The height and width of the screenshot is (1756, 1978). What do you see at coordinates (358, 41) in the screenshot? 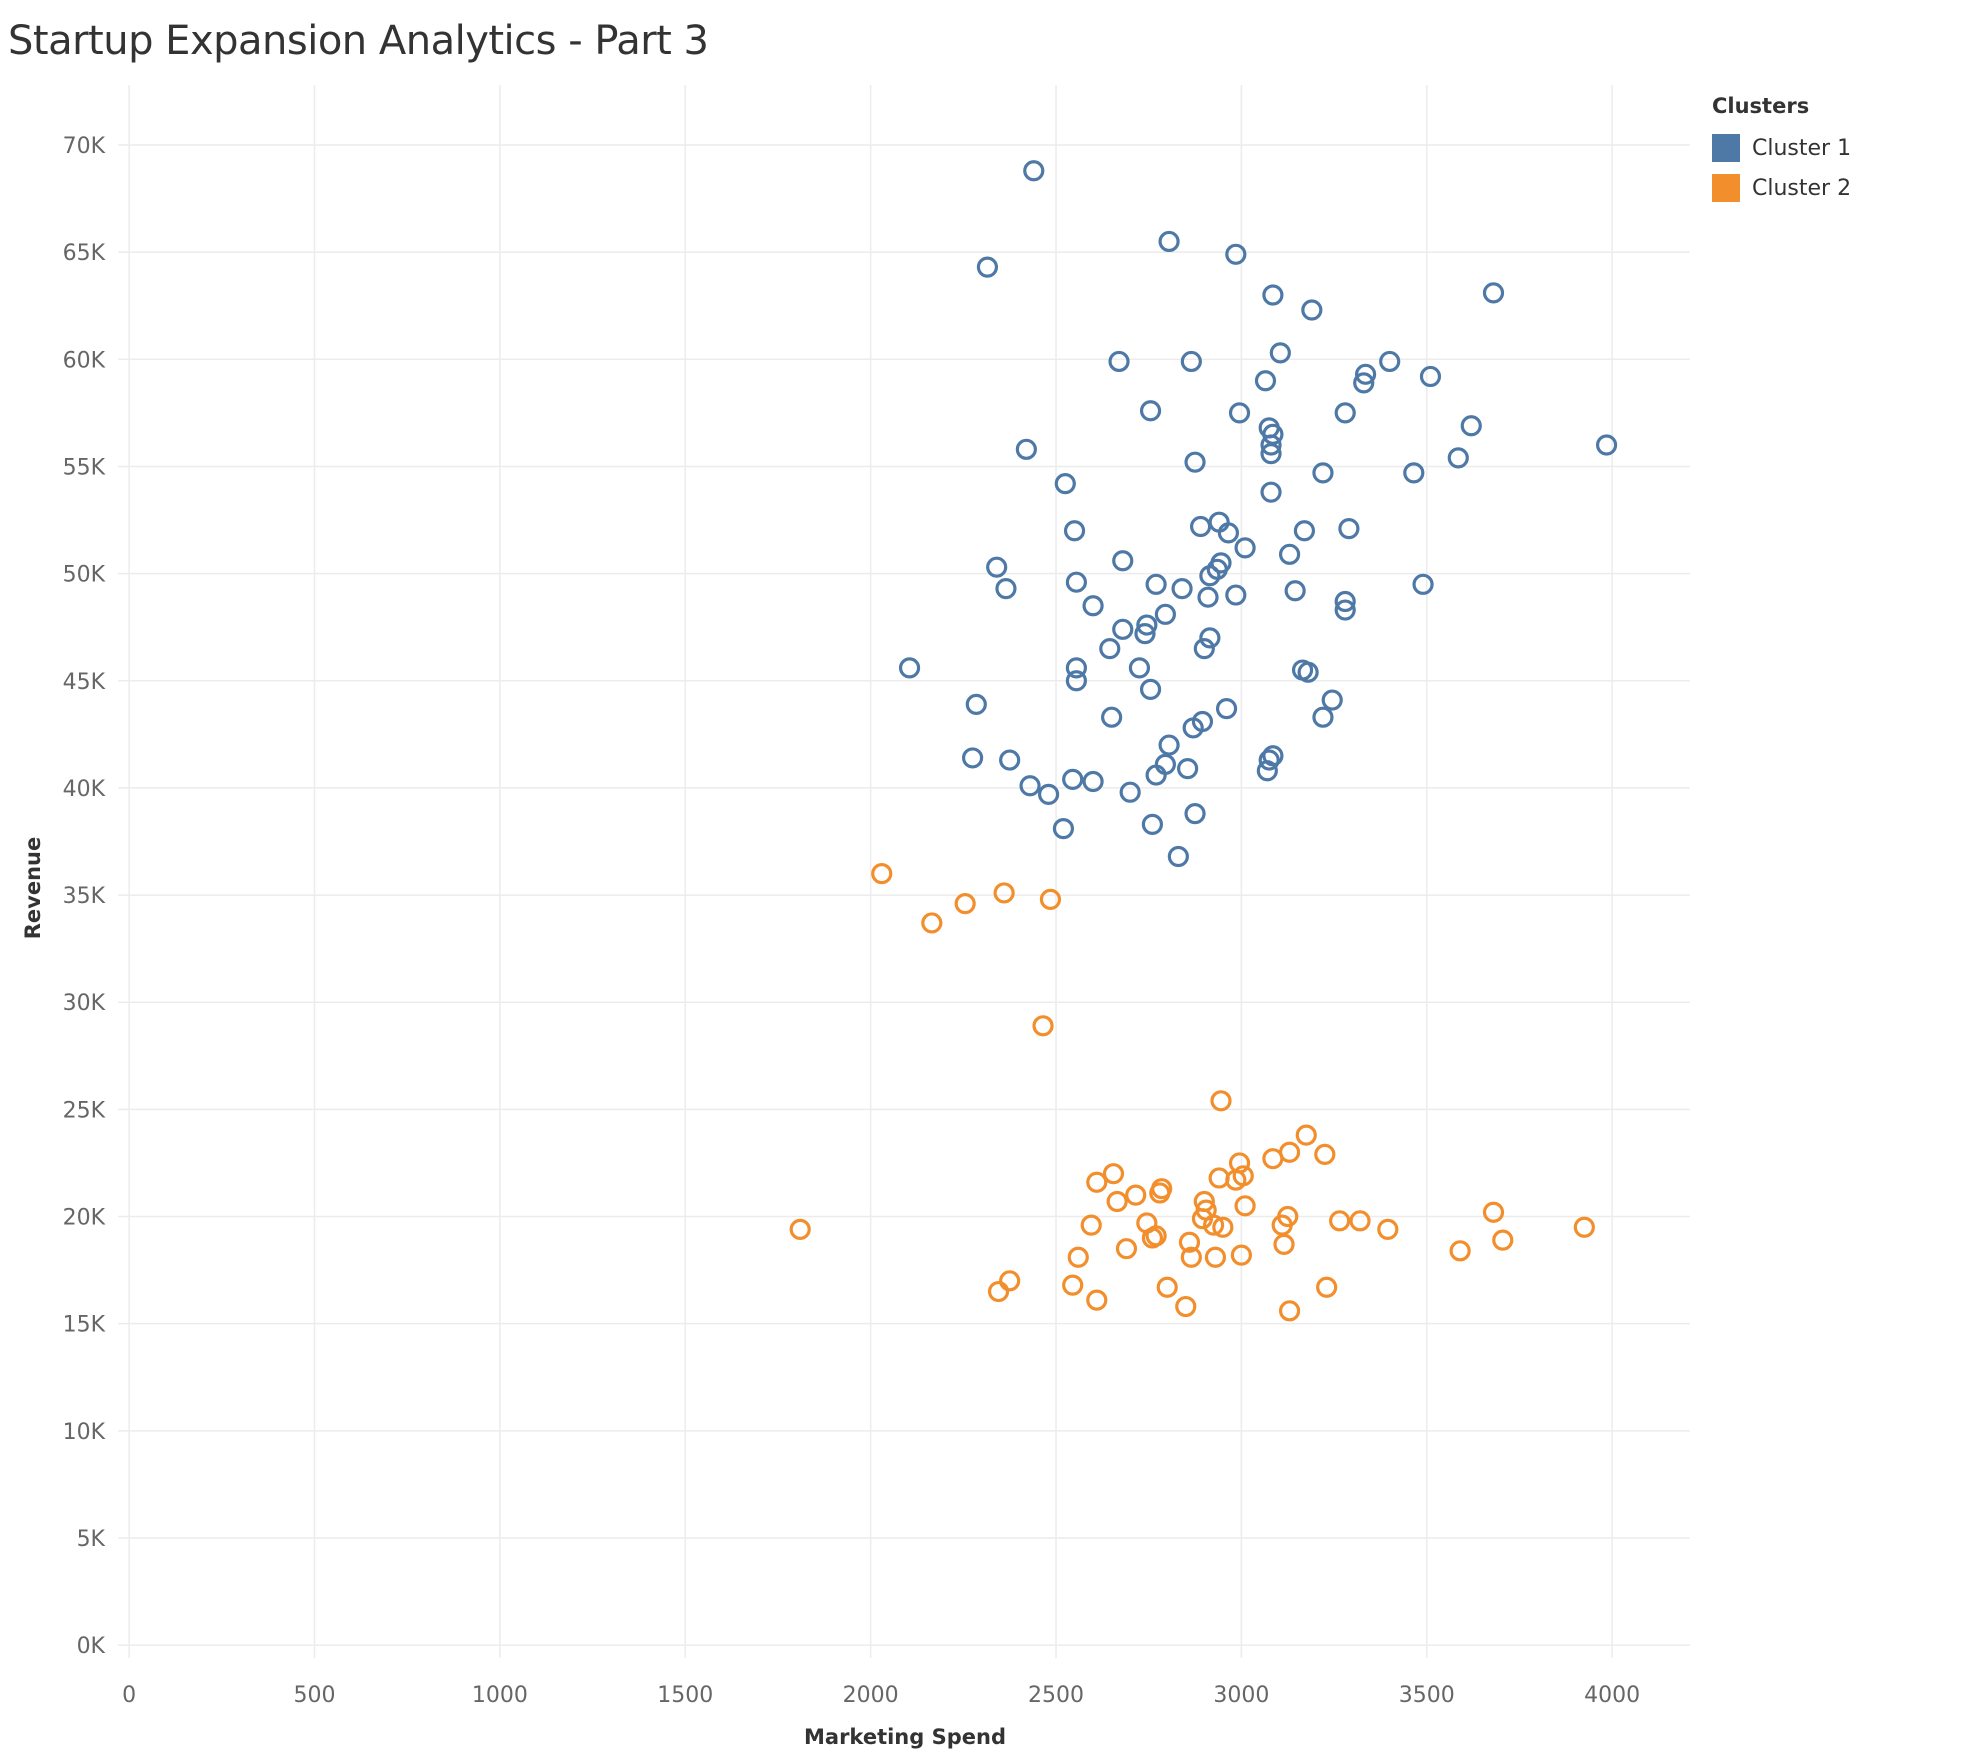
I see `chart-title: Startup Expansion Analytics - Part 3` at bounding box center [358, 41].